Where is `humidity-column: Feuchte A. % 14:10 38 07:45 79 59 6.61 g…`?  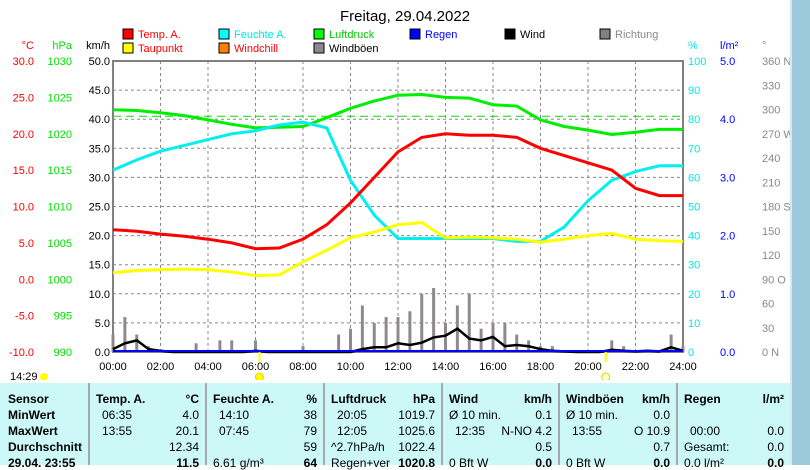
humidity-column: Feuchte A. % 14:10 38 07:45 79 59 6.61 g… is located at coordinates (264, 426).